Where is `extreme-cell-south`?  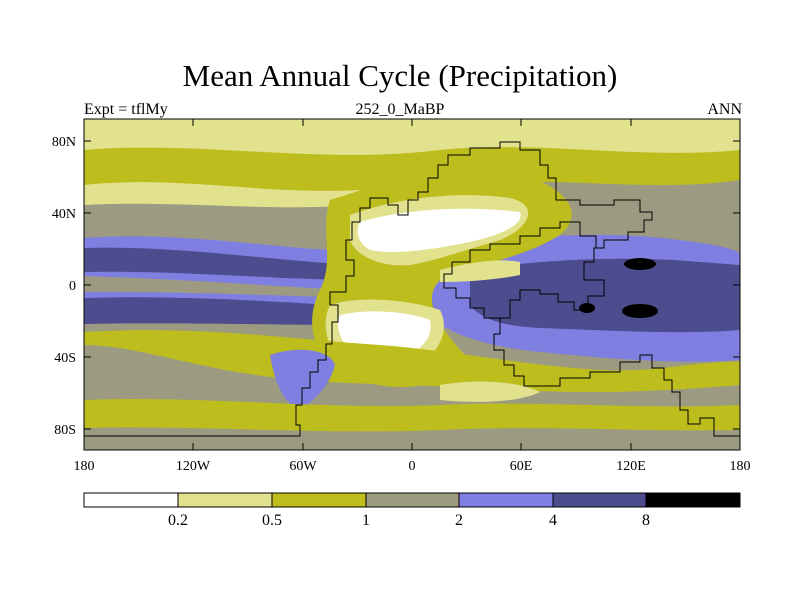 extreme-cell-south is located at coordinates (640, 311).